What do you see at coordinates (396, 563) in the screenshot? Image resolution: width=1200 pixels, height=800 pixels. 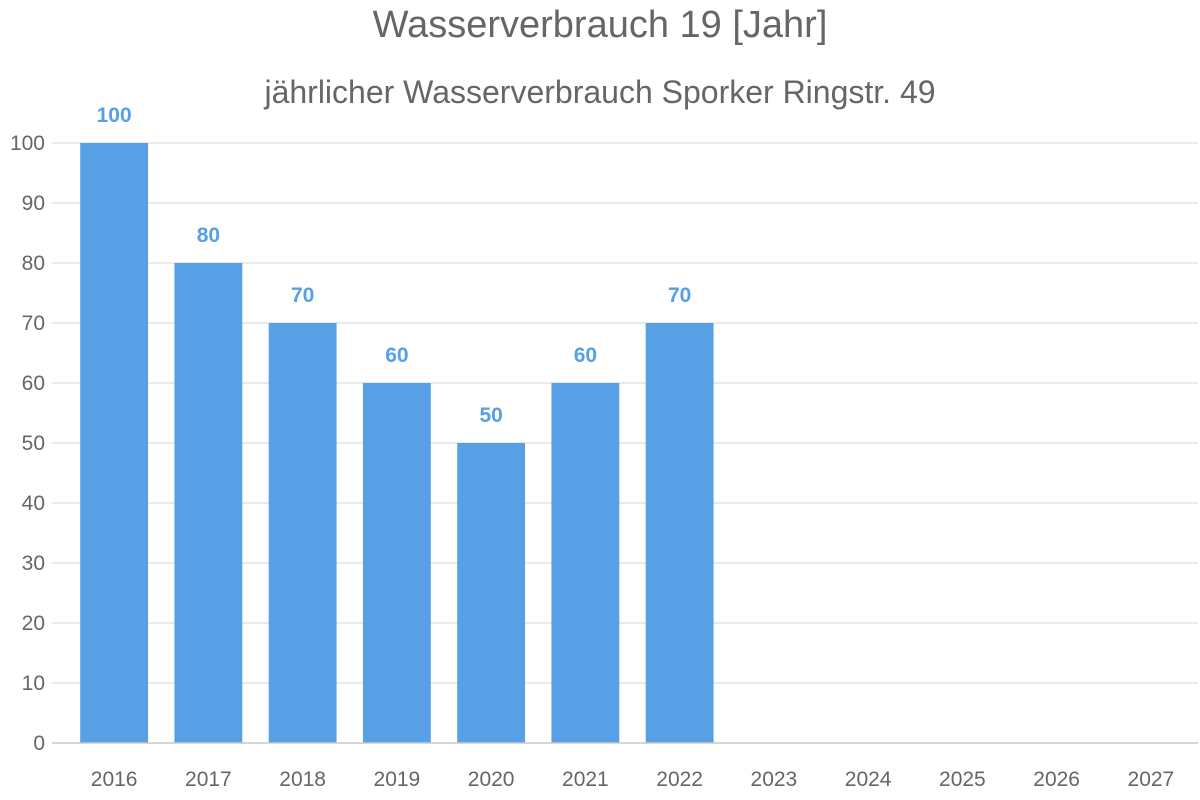 I see `bar-2019` at bounding box center [396, 563].